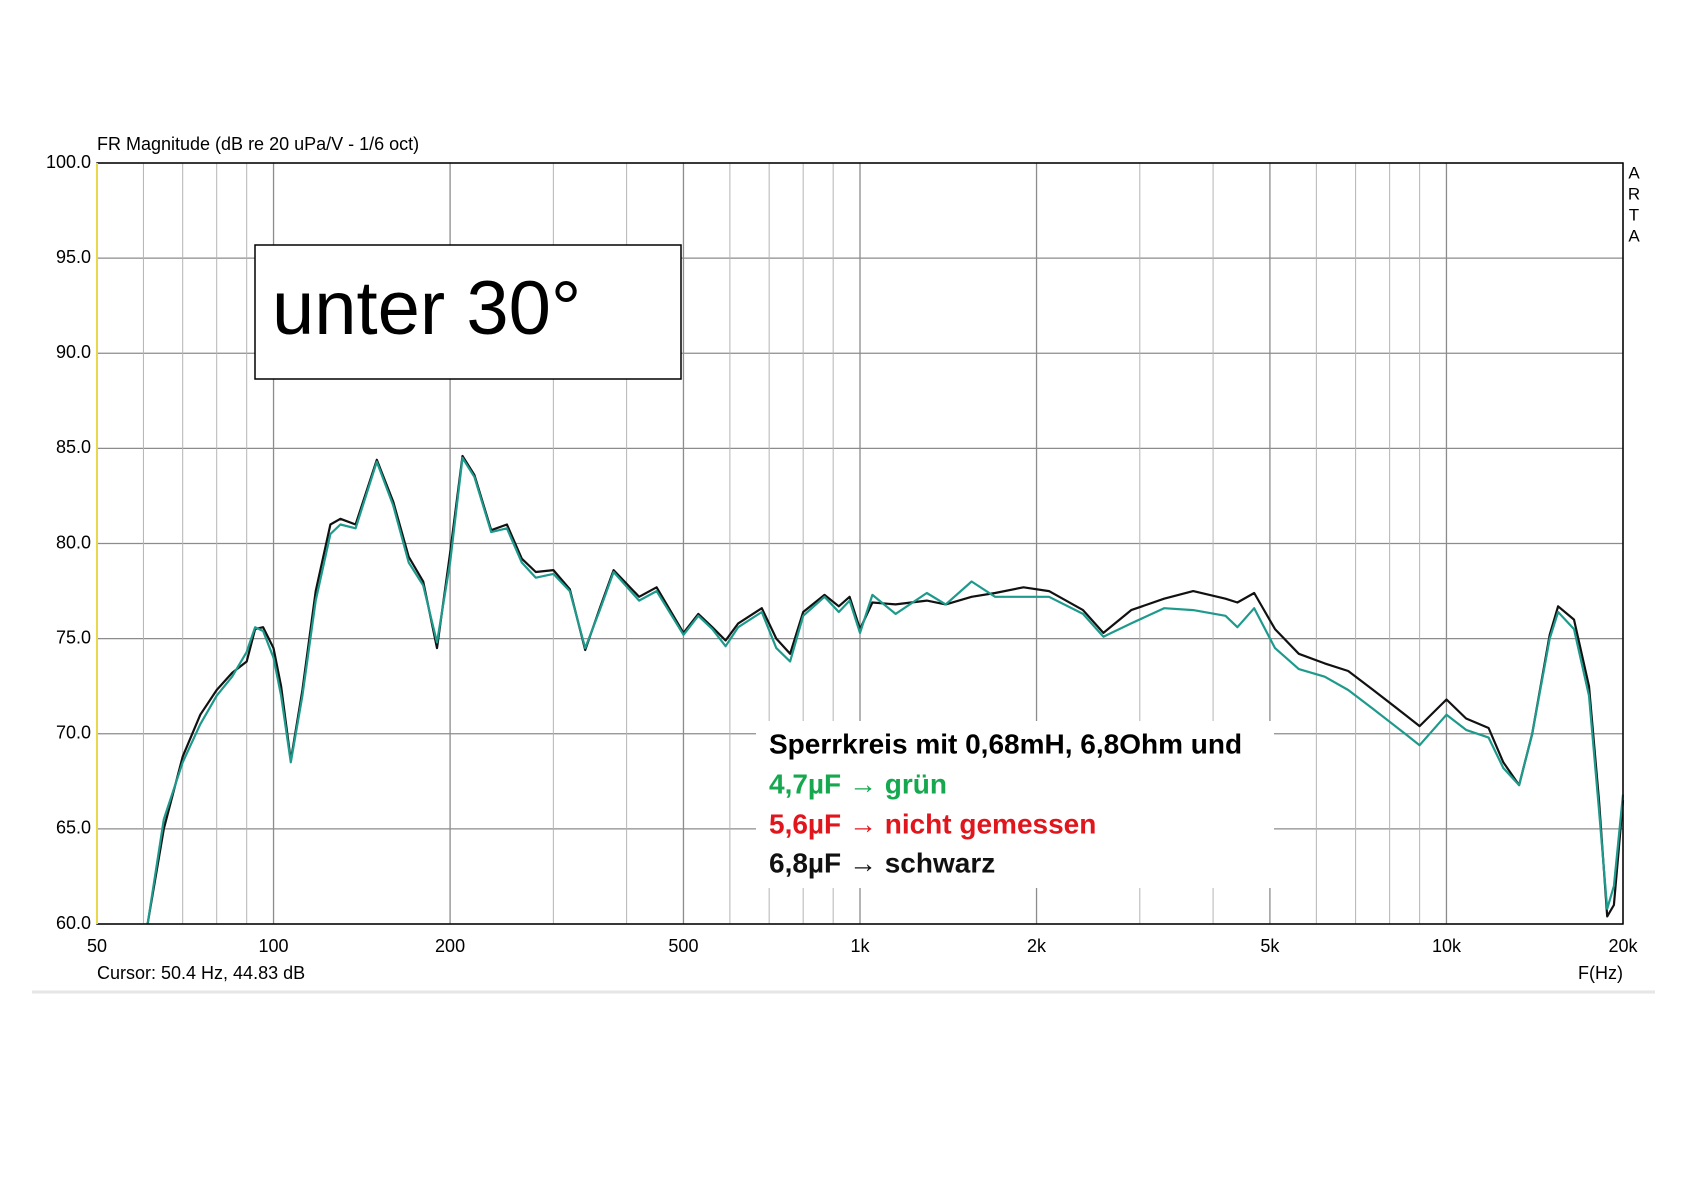 The height and width of the screenshot is (1196, 1684). I want to click on y-tick-label: 85.0, so click(73, 447).